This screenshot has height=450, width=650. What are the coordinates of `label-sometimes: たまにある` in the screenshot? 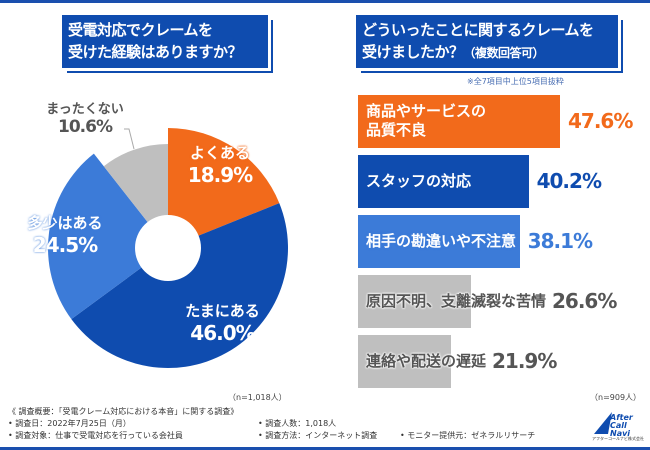 It's located at (222, 311).